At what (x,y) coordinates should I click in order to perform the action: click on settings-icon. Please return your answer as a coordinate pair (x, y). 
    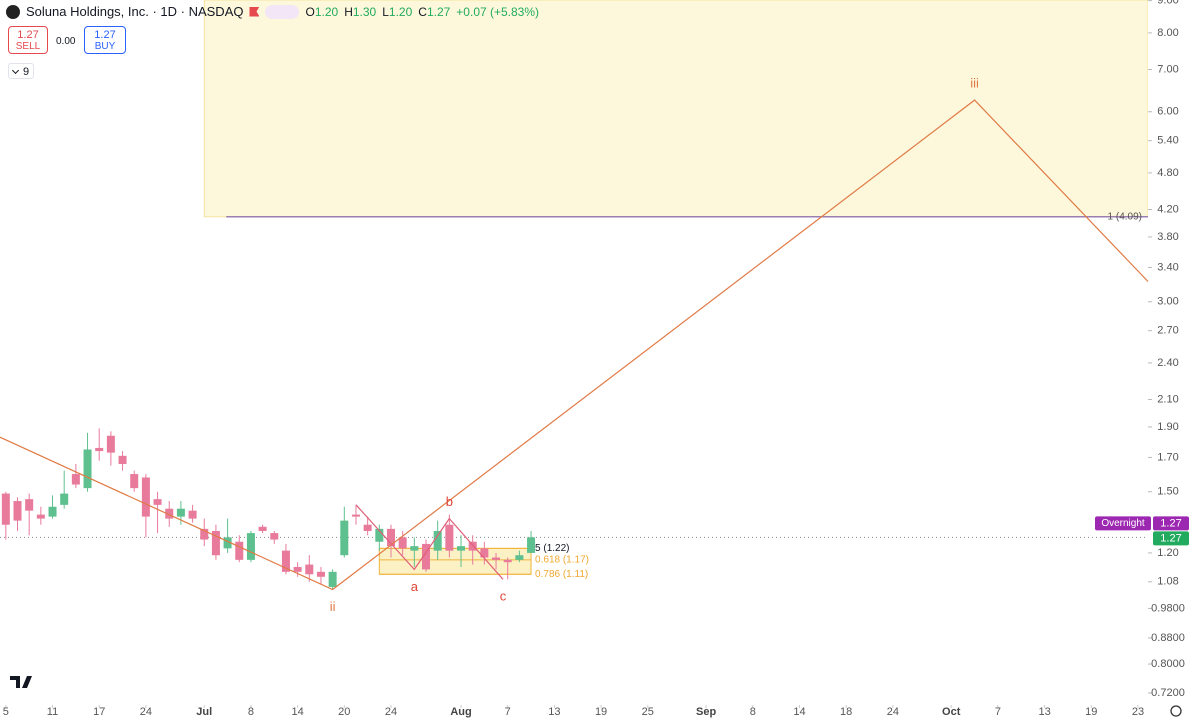
    Looking at the image, I should click on (1176, 711).